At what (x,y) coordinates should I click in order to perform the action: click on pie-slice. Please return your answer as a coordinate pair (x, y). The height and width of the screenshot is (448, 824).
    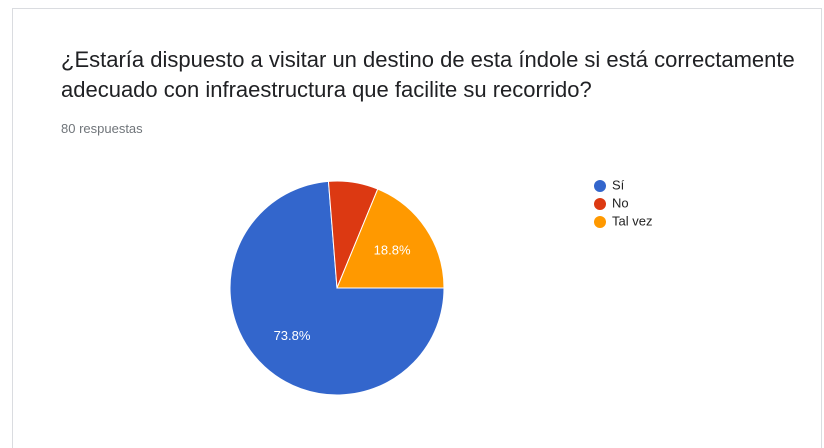
    Looking at the image, I should click on (390, 238).